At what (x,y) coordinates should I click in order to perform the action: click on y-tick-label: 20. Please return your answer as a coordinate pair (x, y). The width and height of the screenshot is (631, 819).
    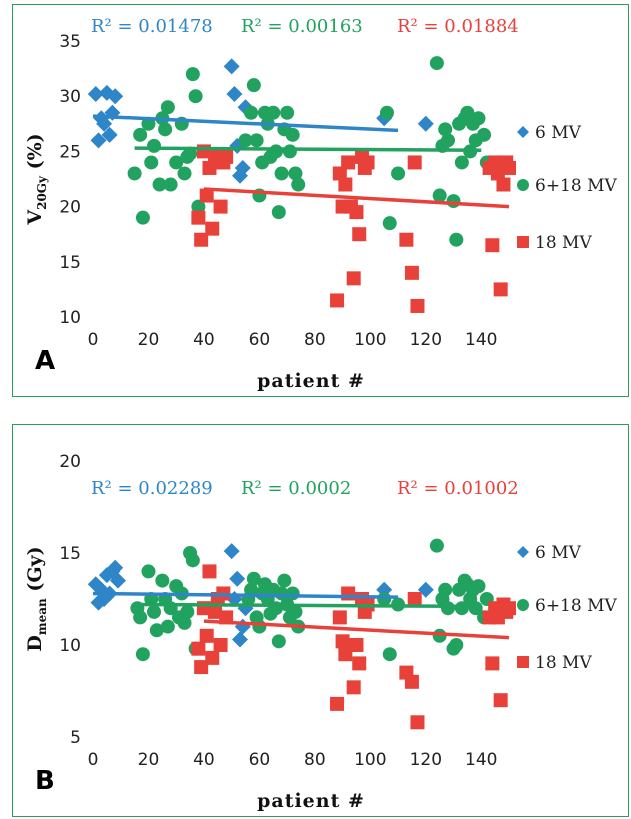
    Looking at the image, I should click on (70, 462).